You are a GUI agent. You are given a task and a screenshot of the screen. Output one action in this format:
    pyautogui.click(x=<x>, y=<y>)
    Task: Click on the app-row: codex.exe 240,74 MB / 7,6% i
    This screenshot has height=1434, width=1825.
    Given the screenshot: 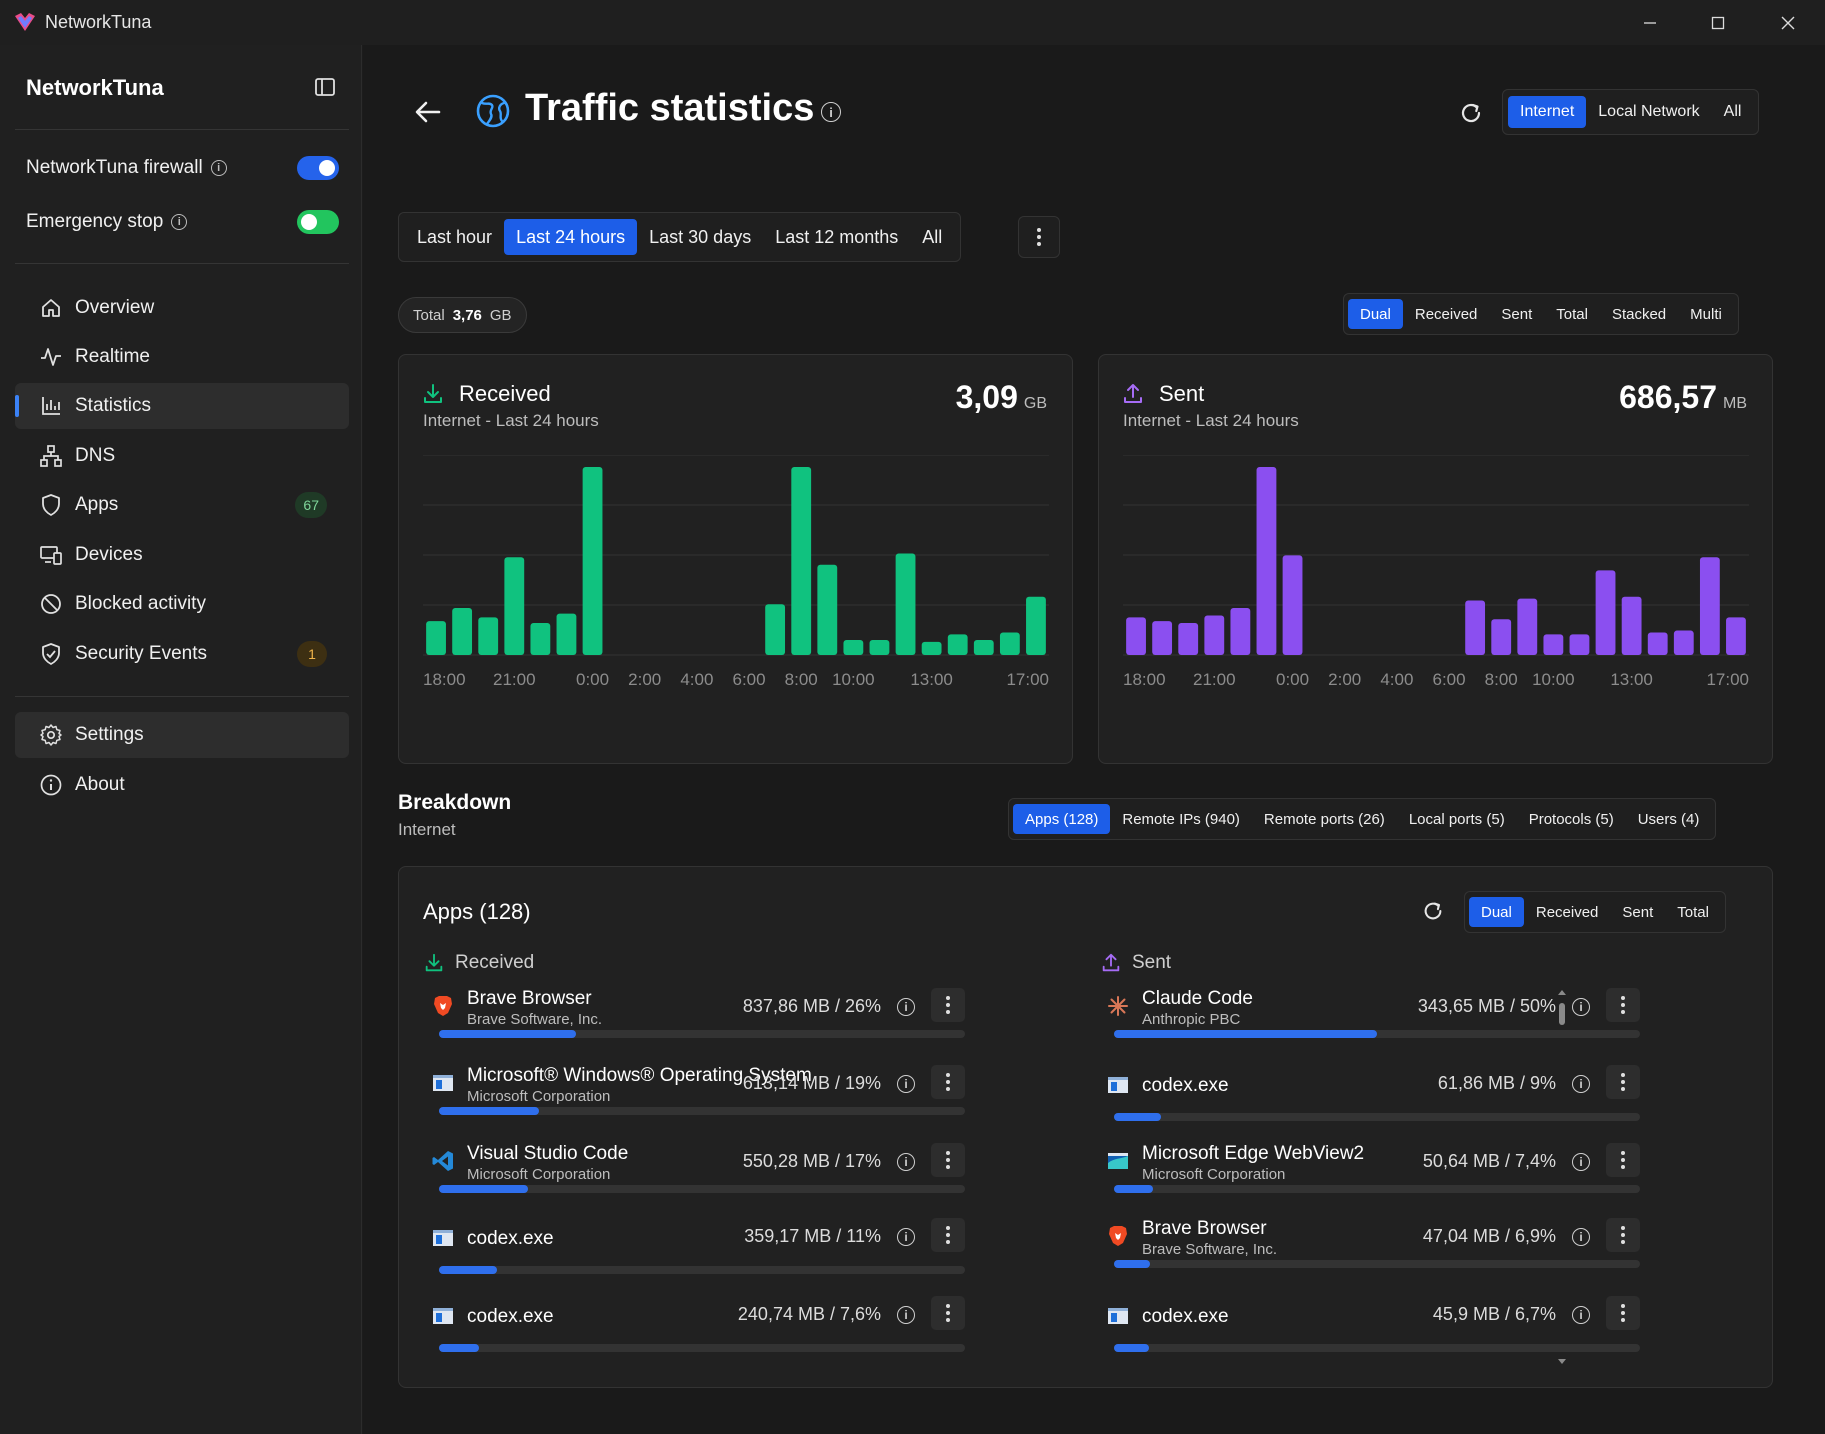 What is the action you would take?
    pyautogui.click(x=698, y=1333)
    